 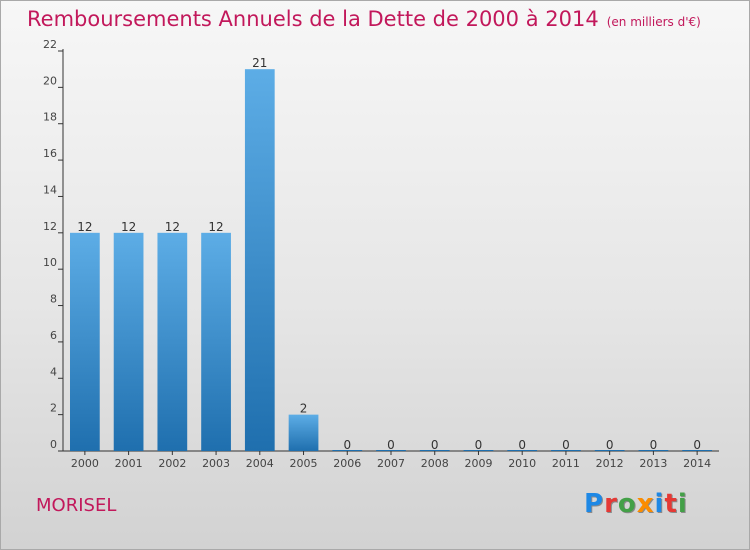 I want to click on x-tick-label: 2004, so click(x=260, y=463).